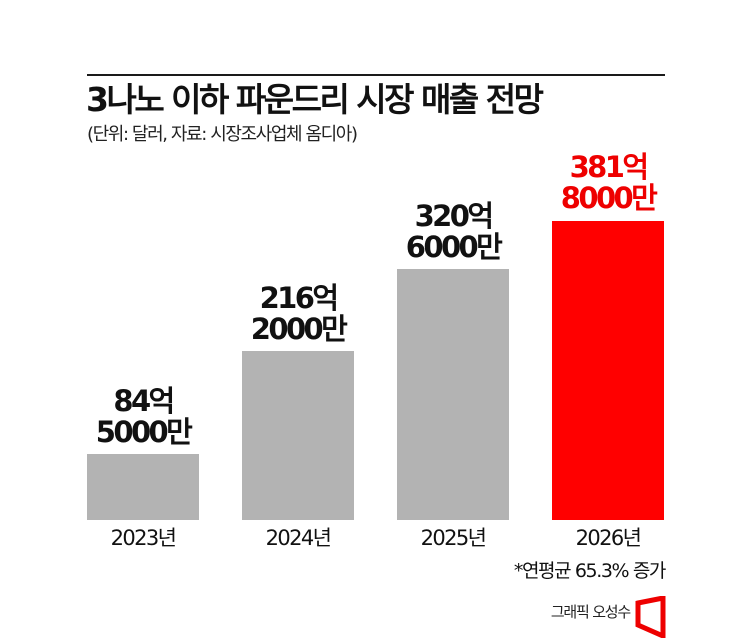 This screenshot has width=745, height=642. Describe the element at coordinates (144, 401) in the screenshot. I see `value-line-1: 84억` at that location.